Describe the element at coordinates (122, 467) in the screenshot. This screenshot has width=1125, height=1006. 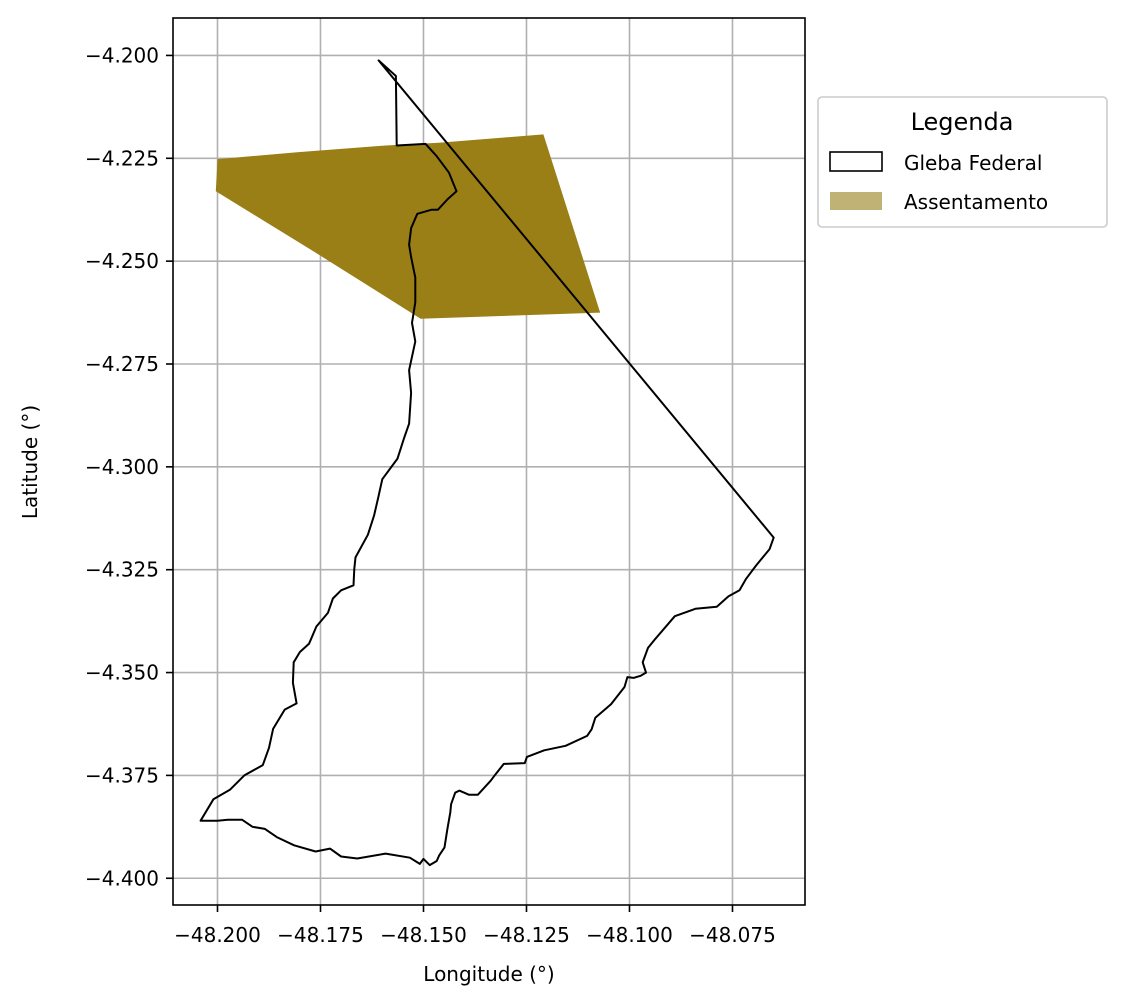
I see `y-tick-label-4: −4.300` at that location.